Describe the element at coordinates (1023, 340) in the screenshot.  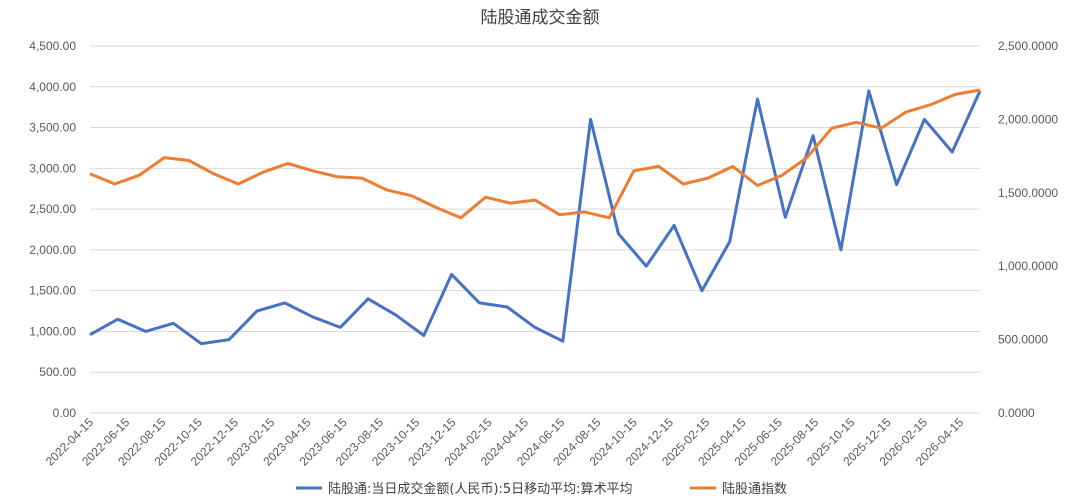
I see `right-tick-label: 500.0000` at that location.